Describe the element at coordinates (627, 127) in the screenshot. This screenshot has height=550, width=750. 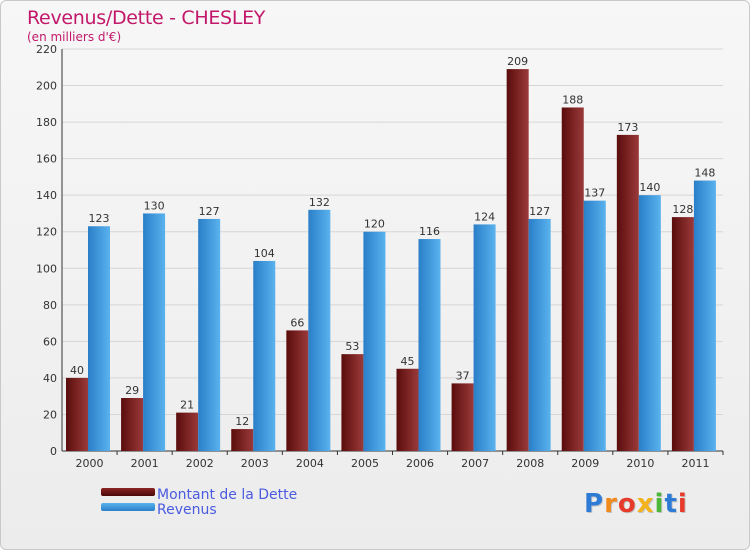
I see `debt-bar-value-label: 173` at that location.